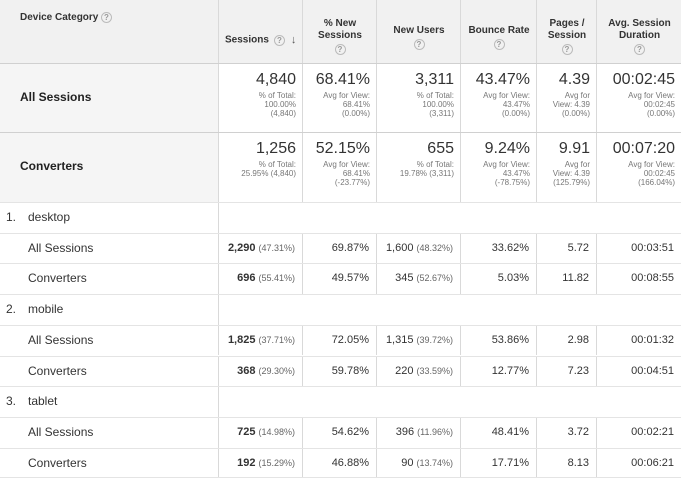 This screenshot has height=486, width=681. What do you see at coordinates (43, 401) in the screenshot?
I see `device-group-name: tablet` at bounding box center [43, 401].